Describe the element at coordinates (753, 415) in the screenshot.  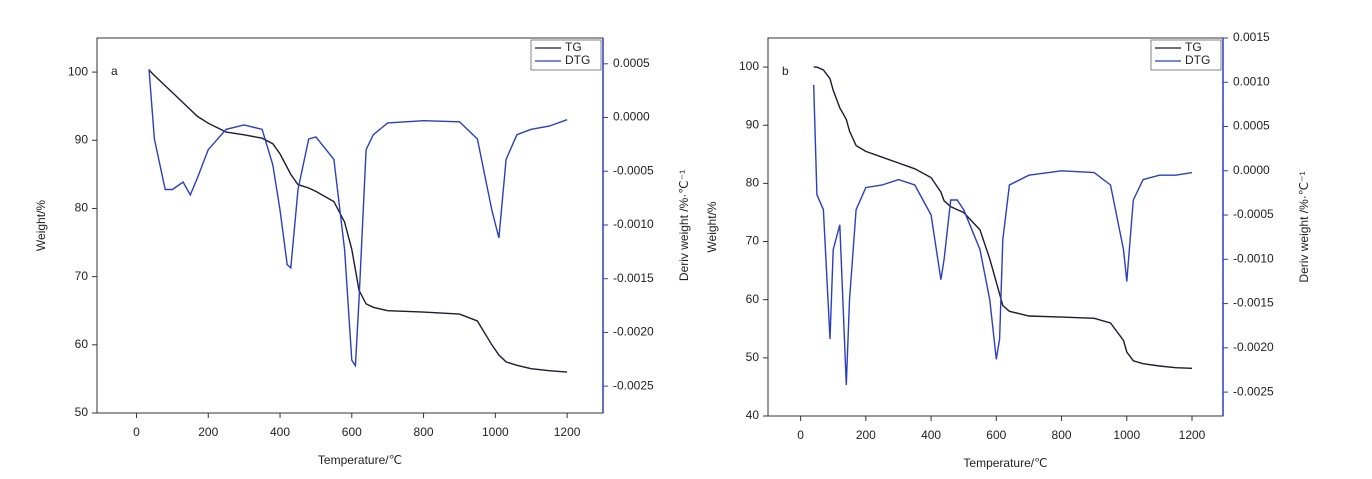
I see `y-tick-label: 40` at that location.